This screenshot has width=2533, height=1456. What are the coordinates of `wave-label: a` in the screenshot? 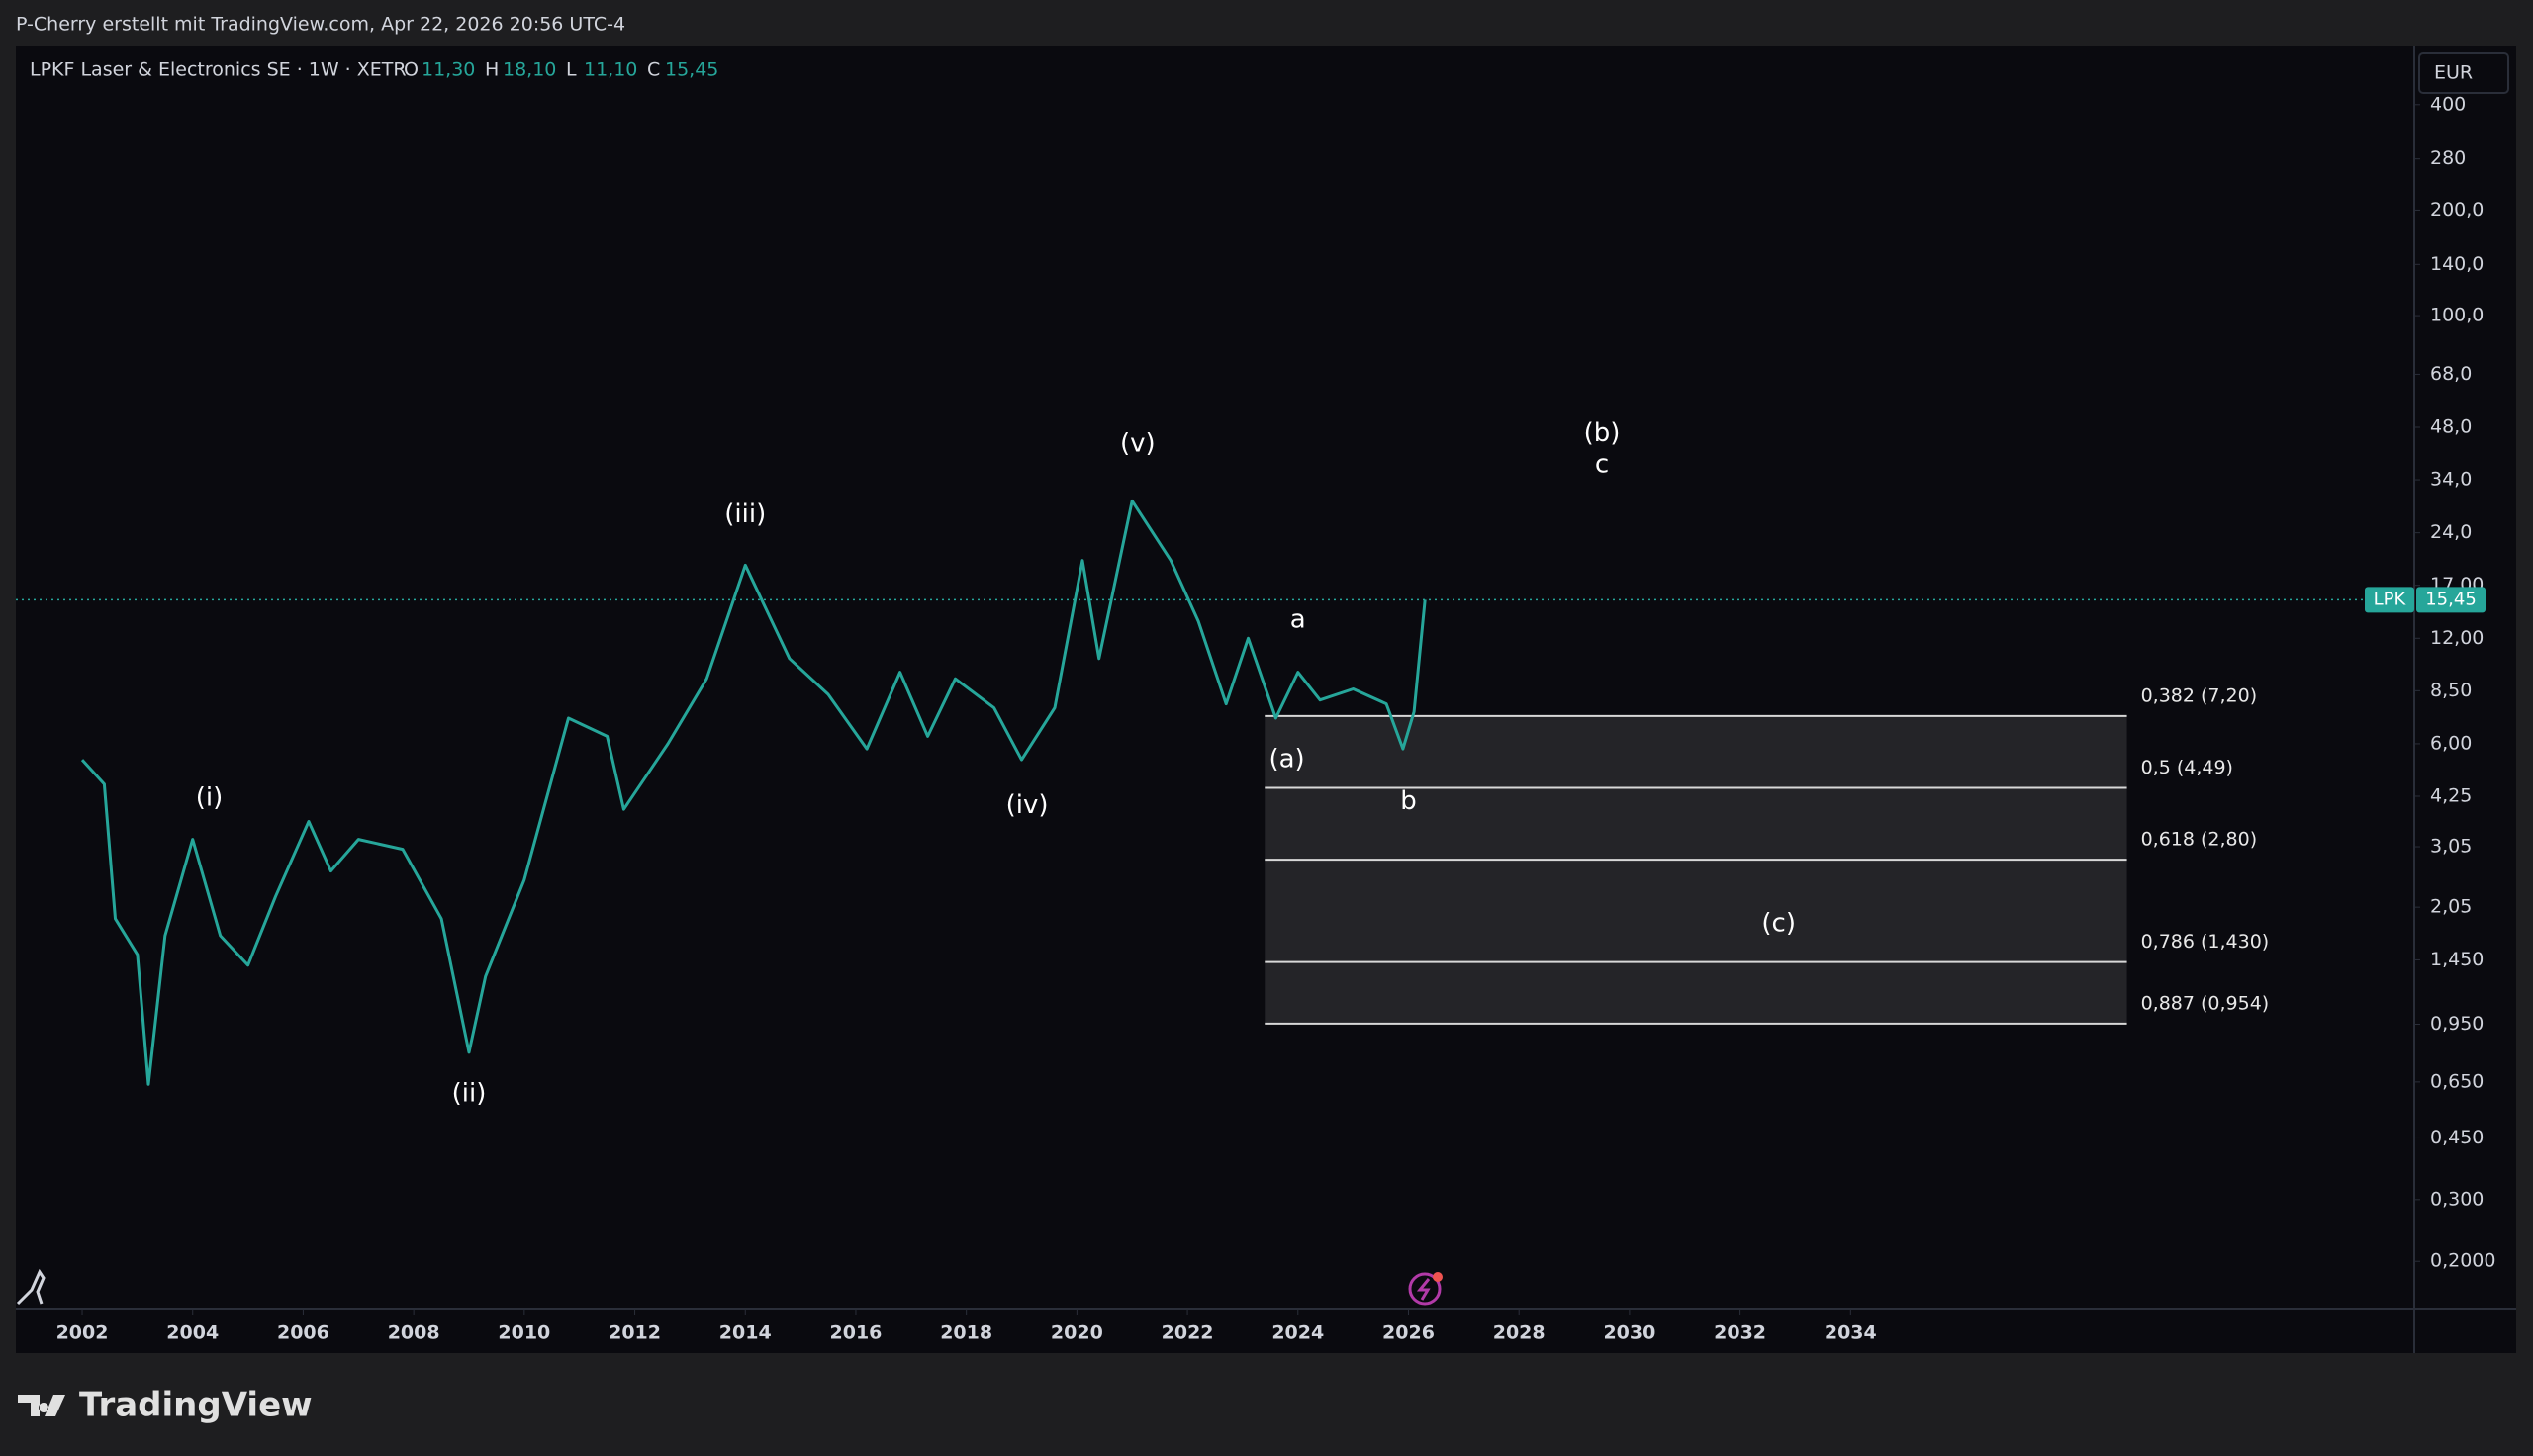 It's located at (1298, 620).